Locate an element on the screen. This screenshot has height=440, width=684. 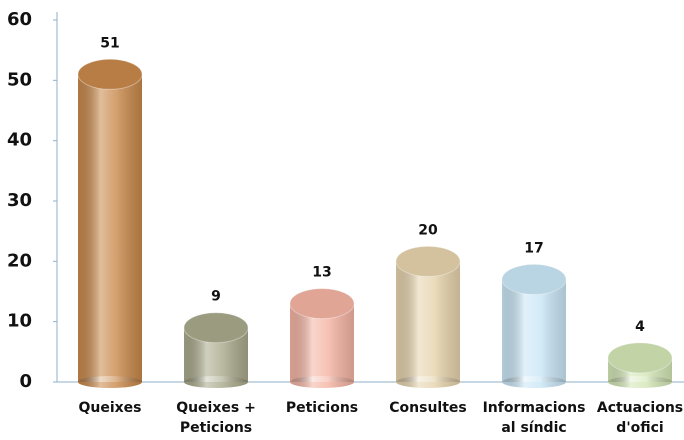
x-tick-label: Informacions al síndic is located at coordinates (534, 418).